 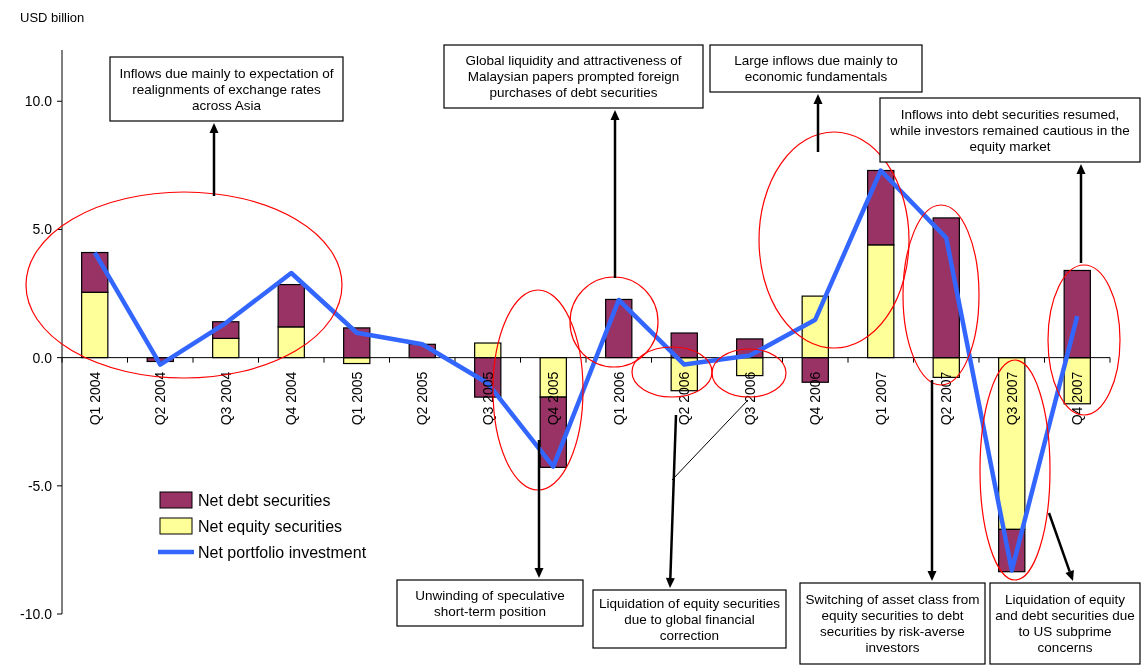 I want to click on x-tick-label: Q4 2006, so click(x=815, y=398).